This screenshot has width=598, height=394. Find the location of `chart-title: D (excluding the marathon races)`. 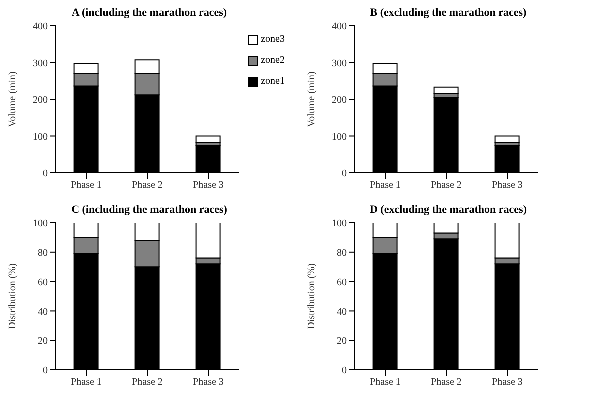

chart-title: D (excluding the marathon races) is located at coordinates (448, 210).